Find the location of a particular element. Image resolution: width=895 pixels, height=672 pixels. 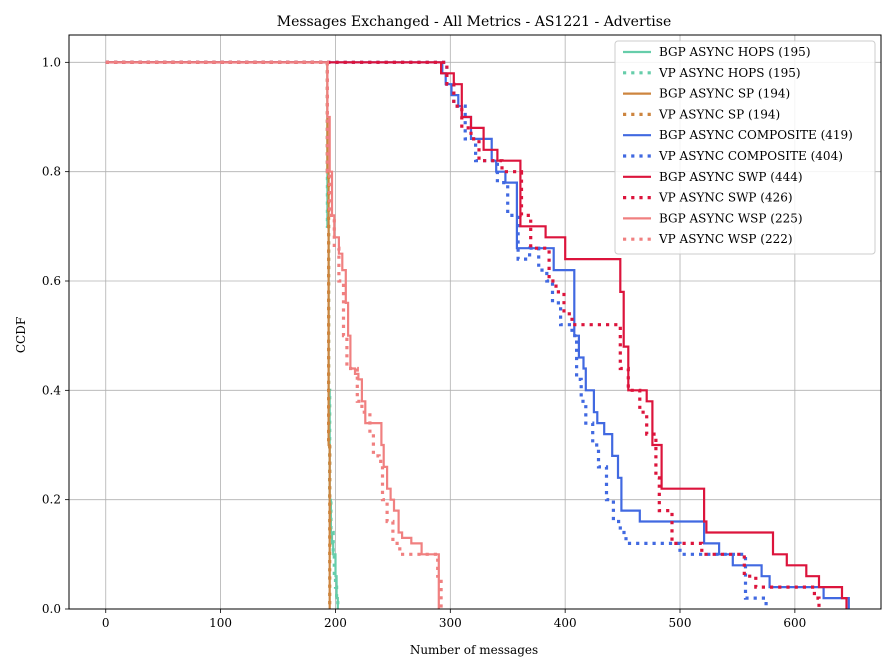

legend-label: BGP ASYNC HOPS (195) is located at coordinates (735, 52).